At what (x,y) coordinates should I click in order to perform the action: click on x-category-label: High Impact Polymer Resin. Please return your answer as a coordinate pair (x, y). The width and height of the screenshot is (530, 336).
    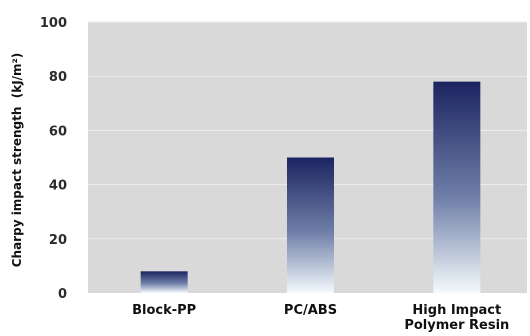
    Looking at the image, I should click on (456, 318).